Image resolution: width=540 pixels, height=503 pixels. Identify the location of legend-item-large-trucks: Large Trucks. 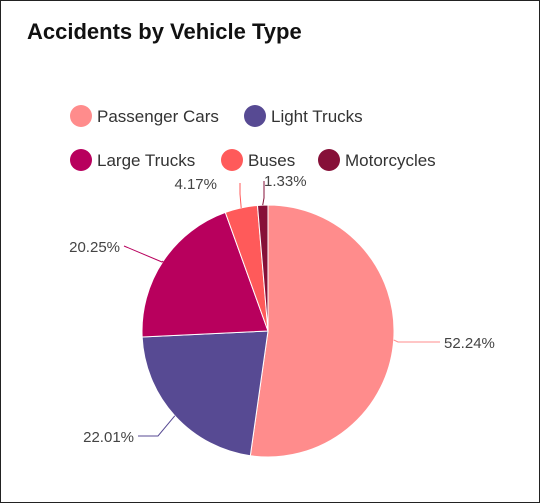
(132, 160).